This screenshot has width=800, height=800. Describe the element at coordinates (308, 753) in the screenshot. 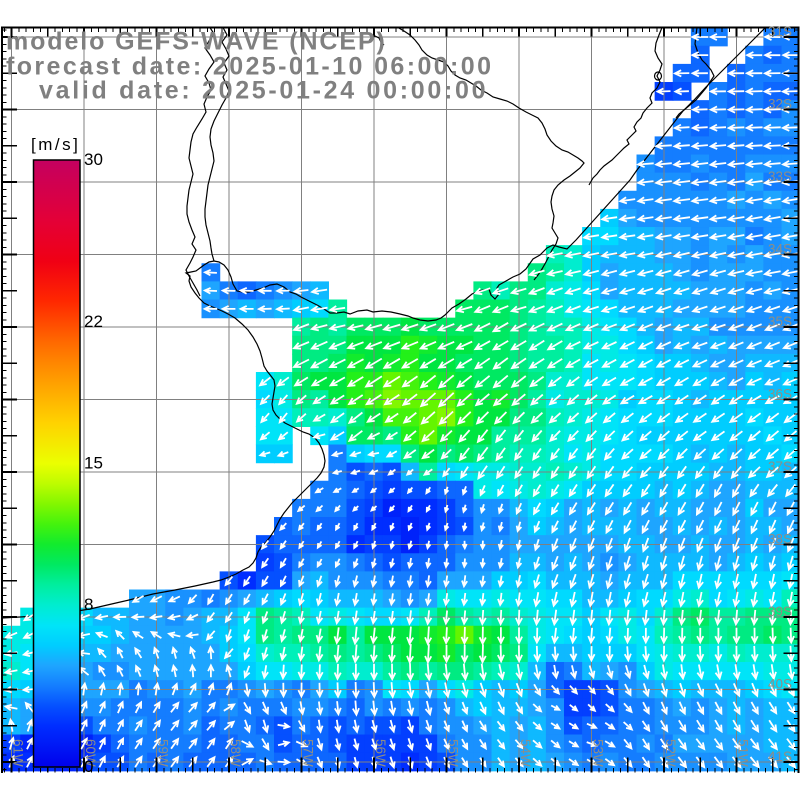

I see `svg-text: 57W` at that location.